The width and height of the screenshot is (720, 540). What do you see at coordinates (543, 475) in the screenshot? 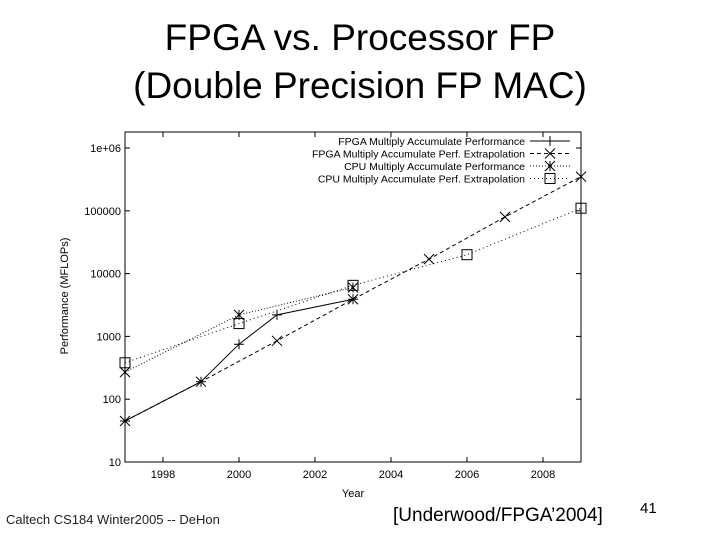
I see `x-tick-label: 2008` at bounding box center [543, 475].